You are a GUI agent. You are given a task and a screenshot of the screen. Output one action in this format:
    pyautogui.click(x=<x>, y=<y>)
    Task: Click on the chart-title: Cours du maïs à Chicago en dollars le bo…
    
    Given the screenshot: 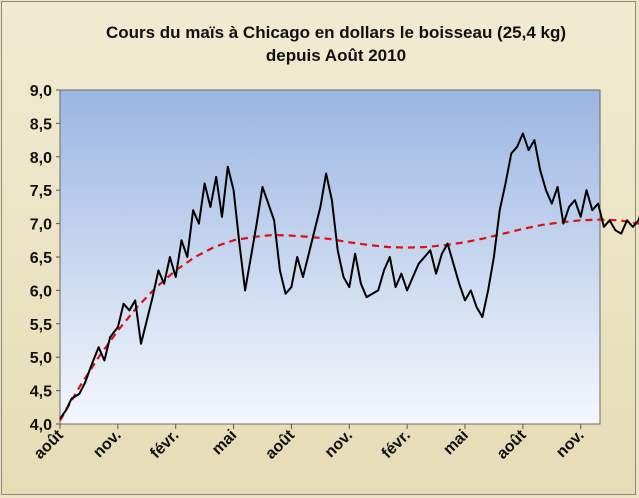 What is the action you would take?
    pyautogui.click(x=336, y=32)
    